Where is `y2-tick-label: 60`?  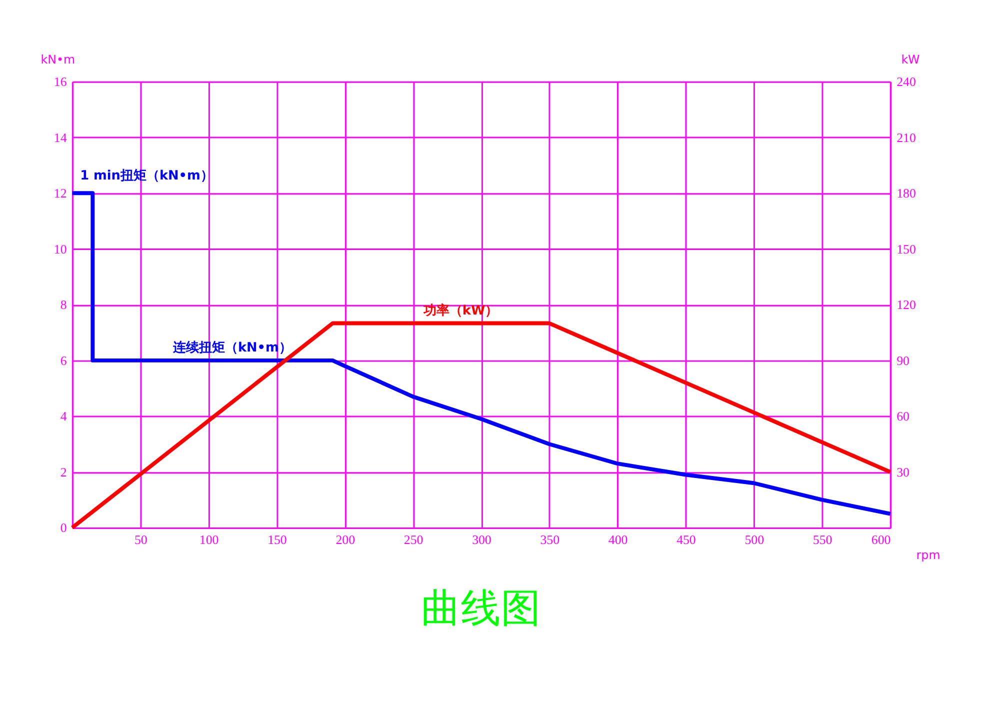
y2-tick-label: 60 is located at coordinates (903, 417).